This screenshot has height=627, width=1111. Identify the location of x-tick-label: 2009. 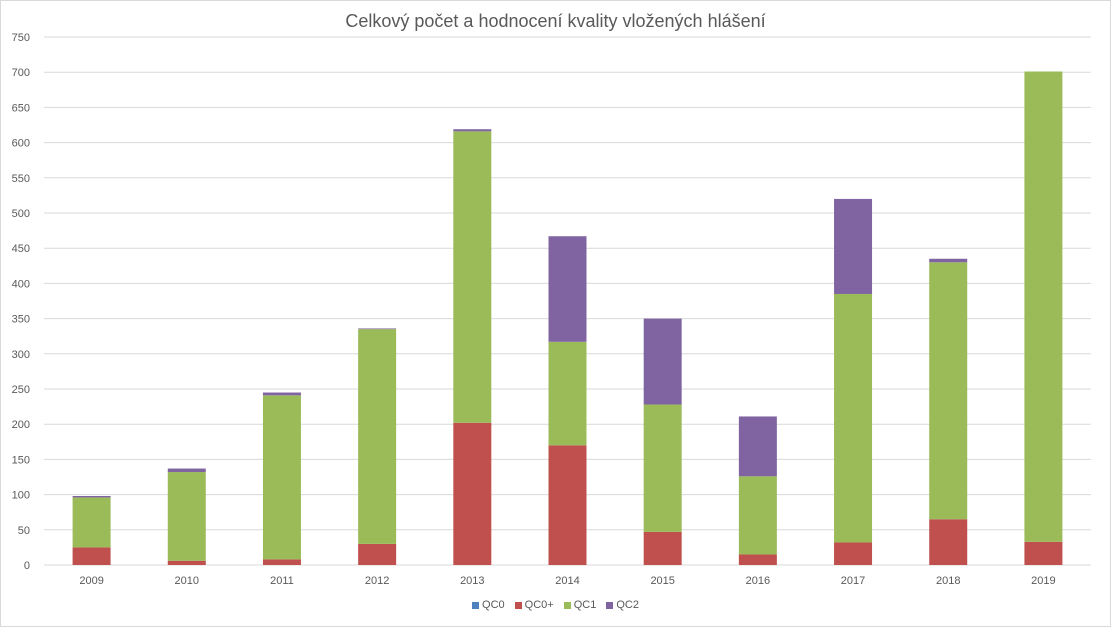
(91, 581).